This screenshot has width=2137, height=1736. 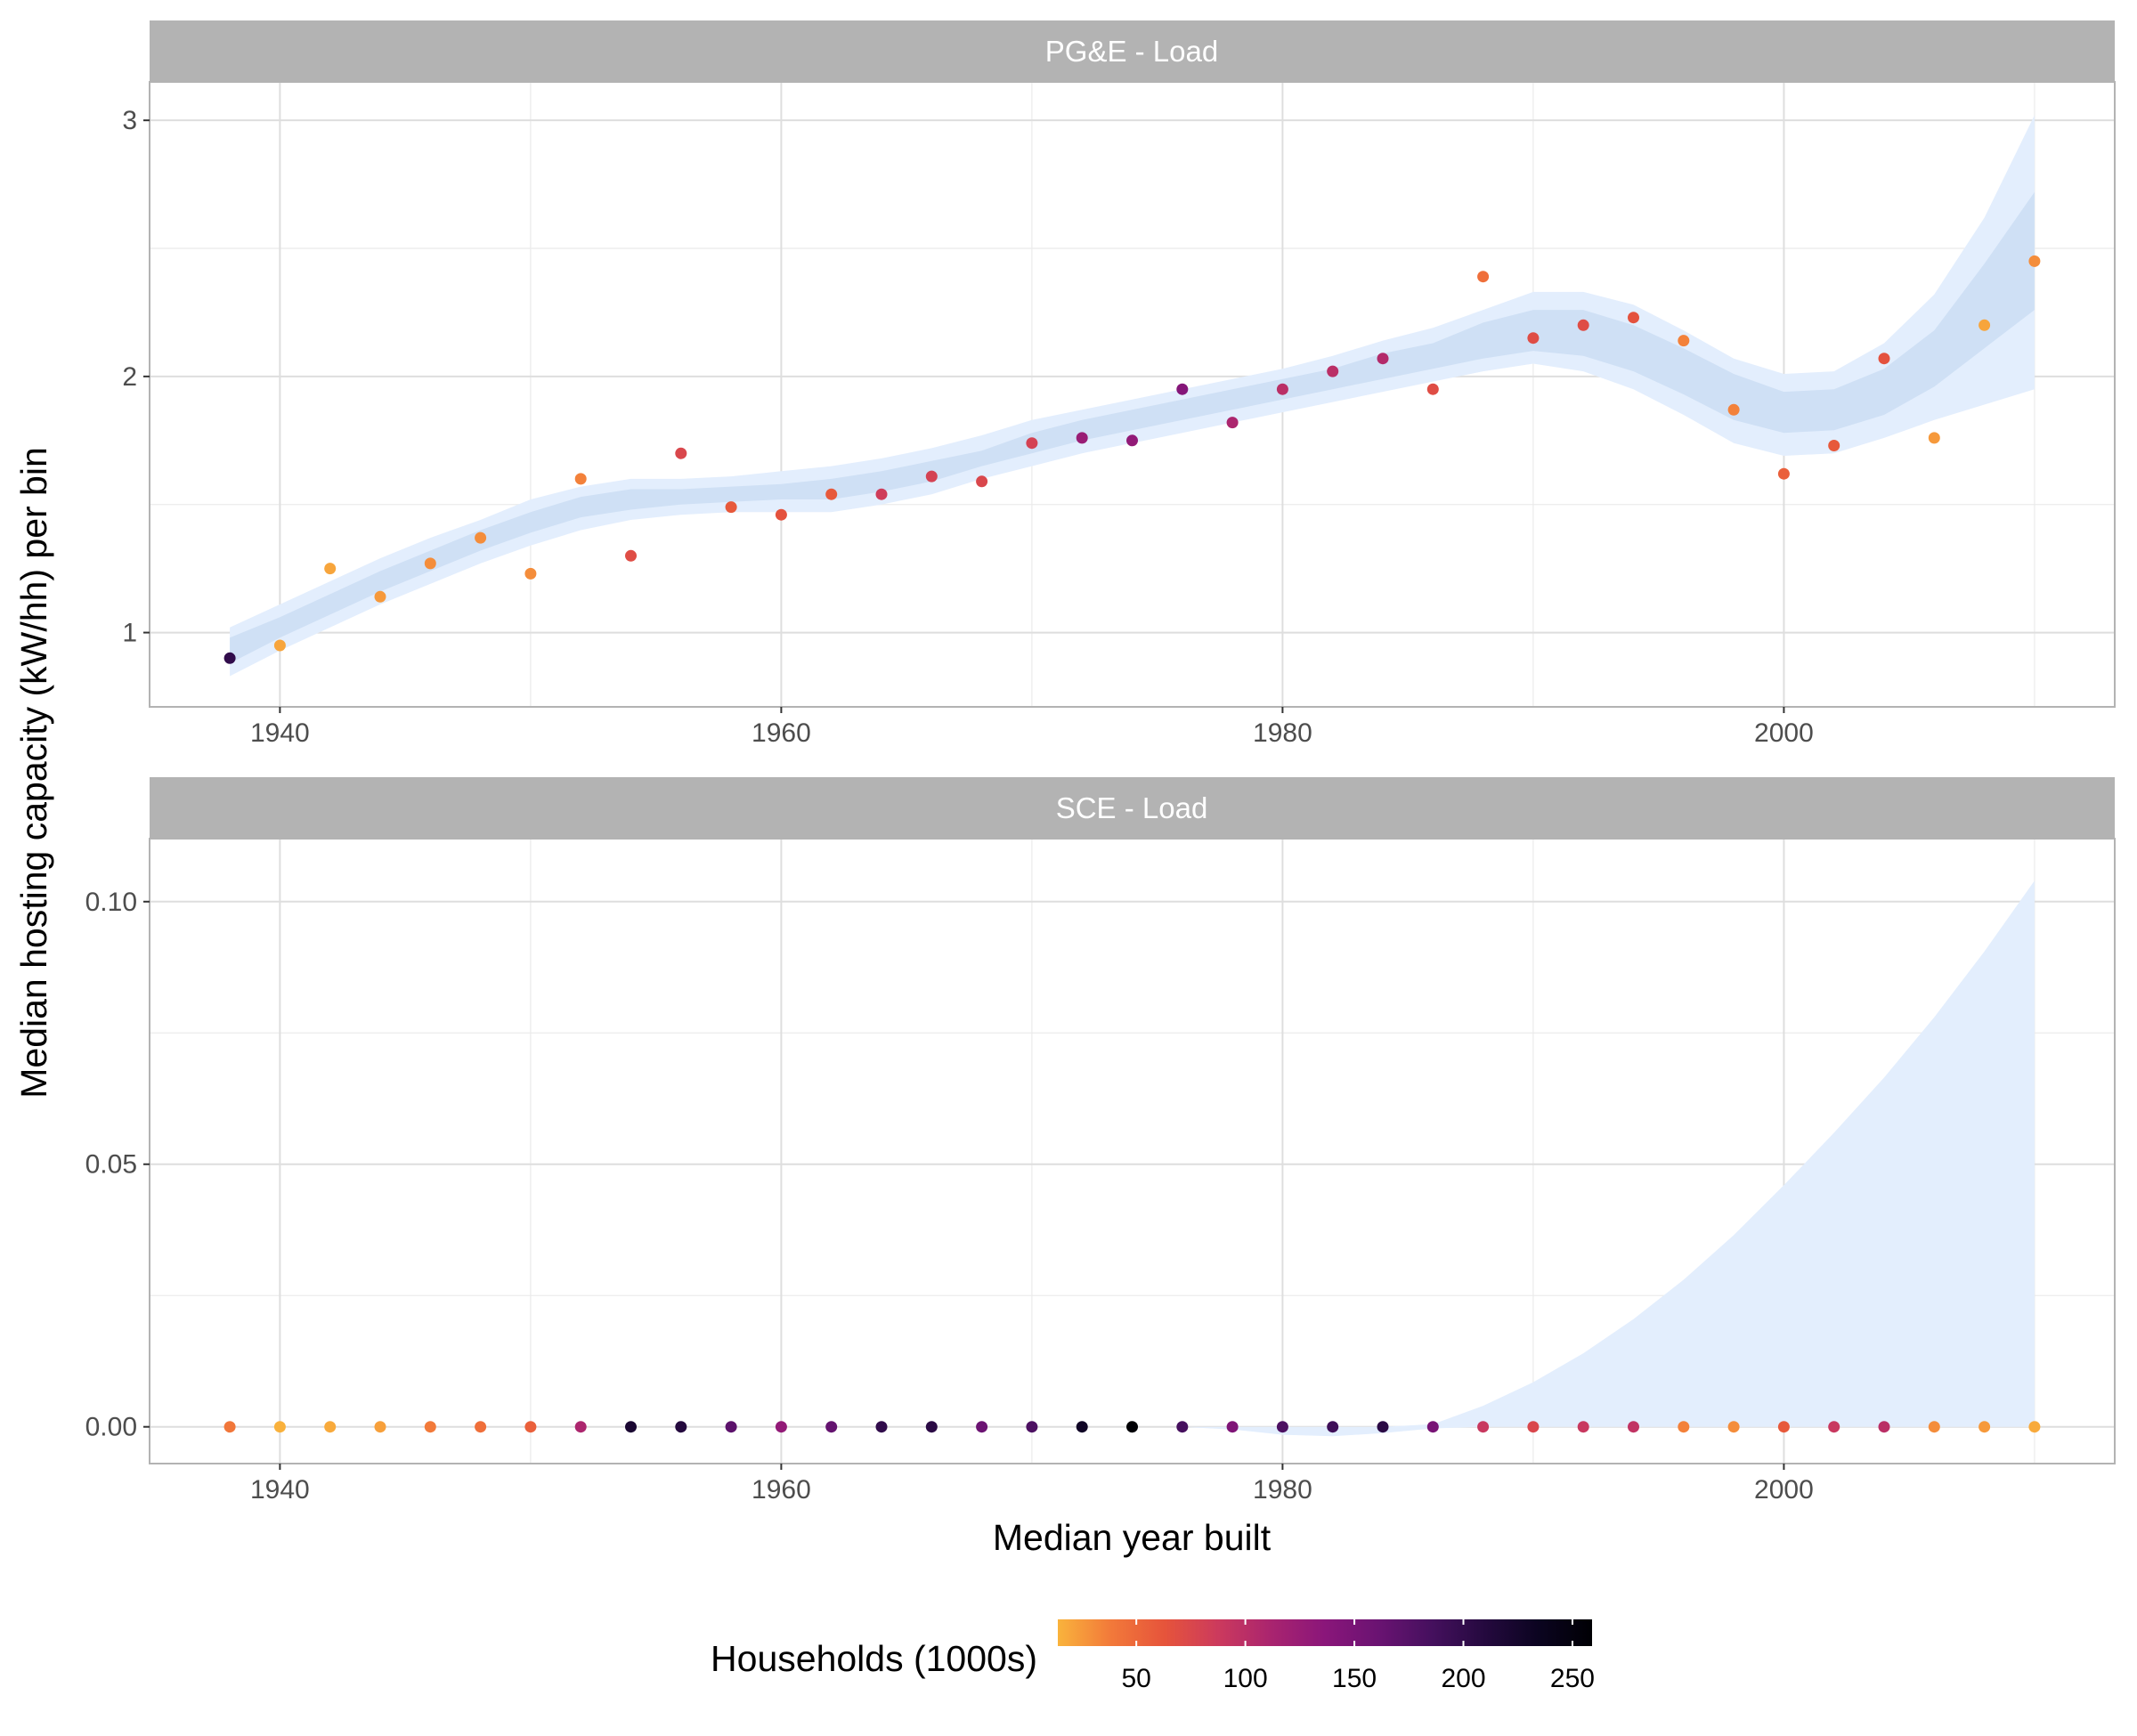 I want to click on legend-tick-label: 200, so click(x=1463, y=1678).